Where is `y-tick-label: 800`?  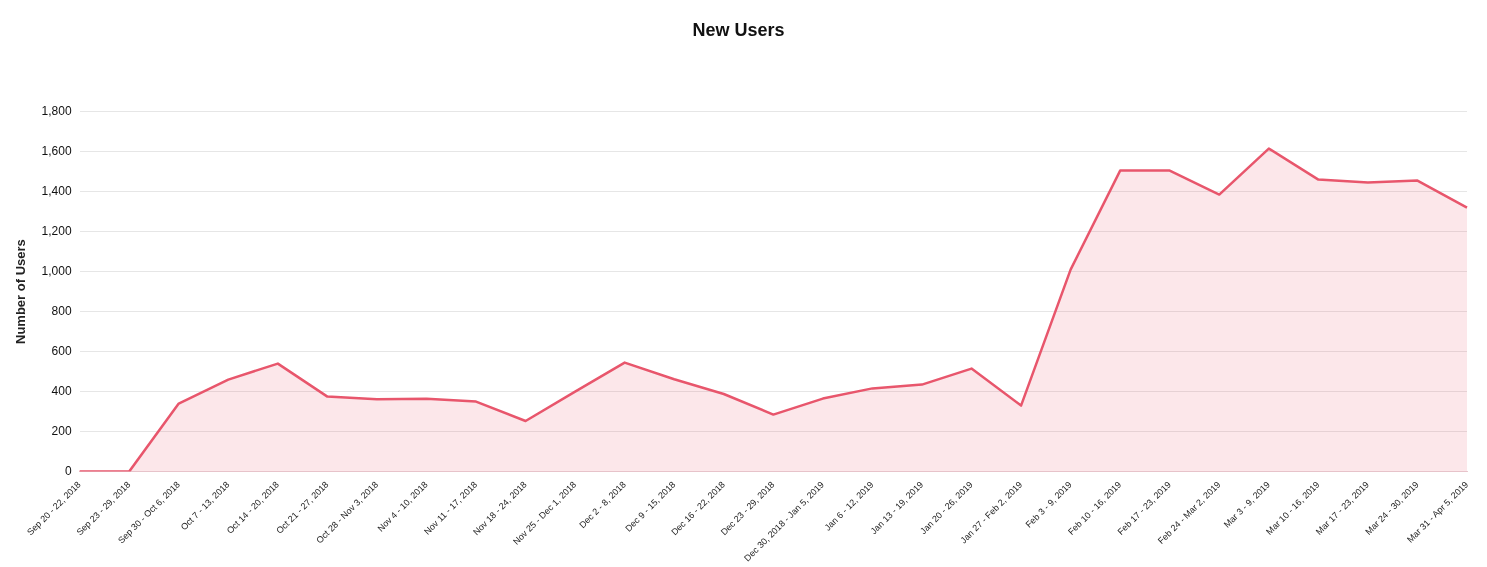
y-tick-label: 800 is located at coordinates (61, 310).